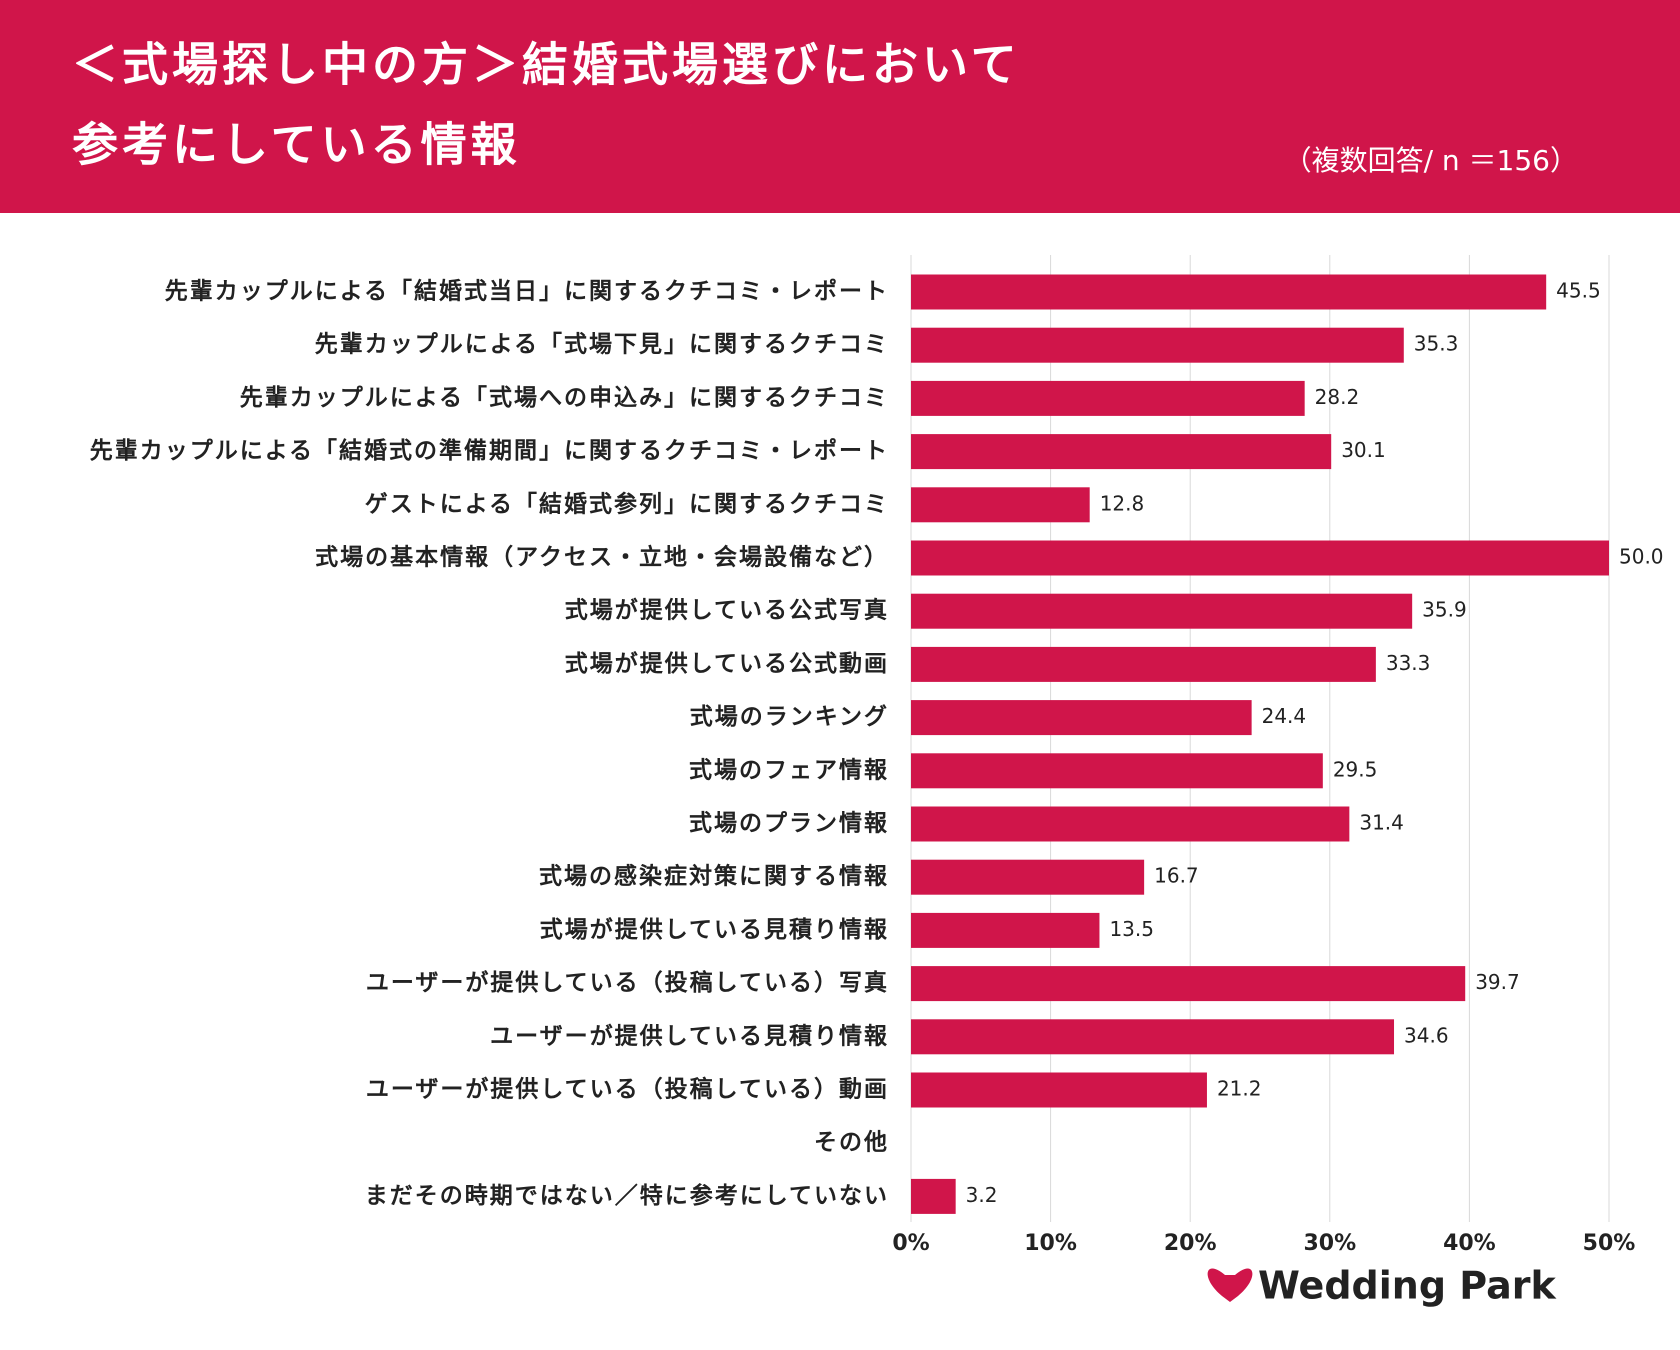 The image size is (1680, 1350). What do you see at coordinates (1609, 1243) in the screenshot?
I see `x-tick-label: 50%` at bounding box center [1609, 1243].